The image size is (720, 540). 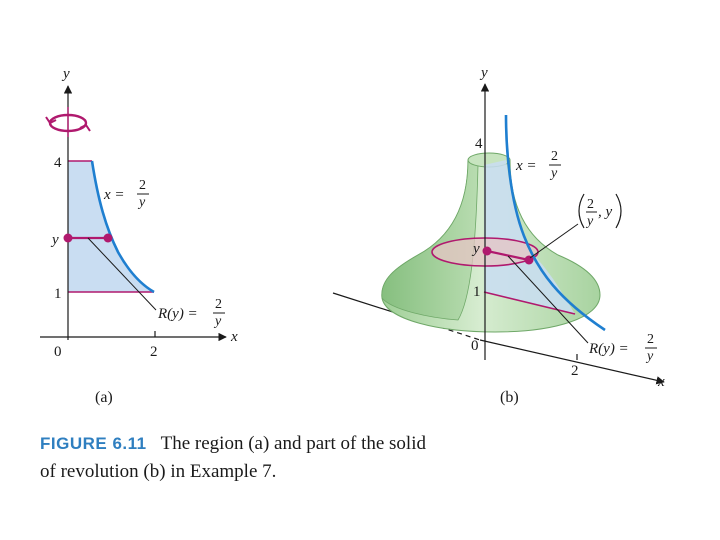 I want to click on radius-segment-b, so click(x=508, y=255).